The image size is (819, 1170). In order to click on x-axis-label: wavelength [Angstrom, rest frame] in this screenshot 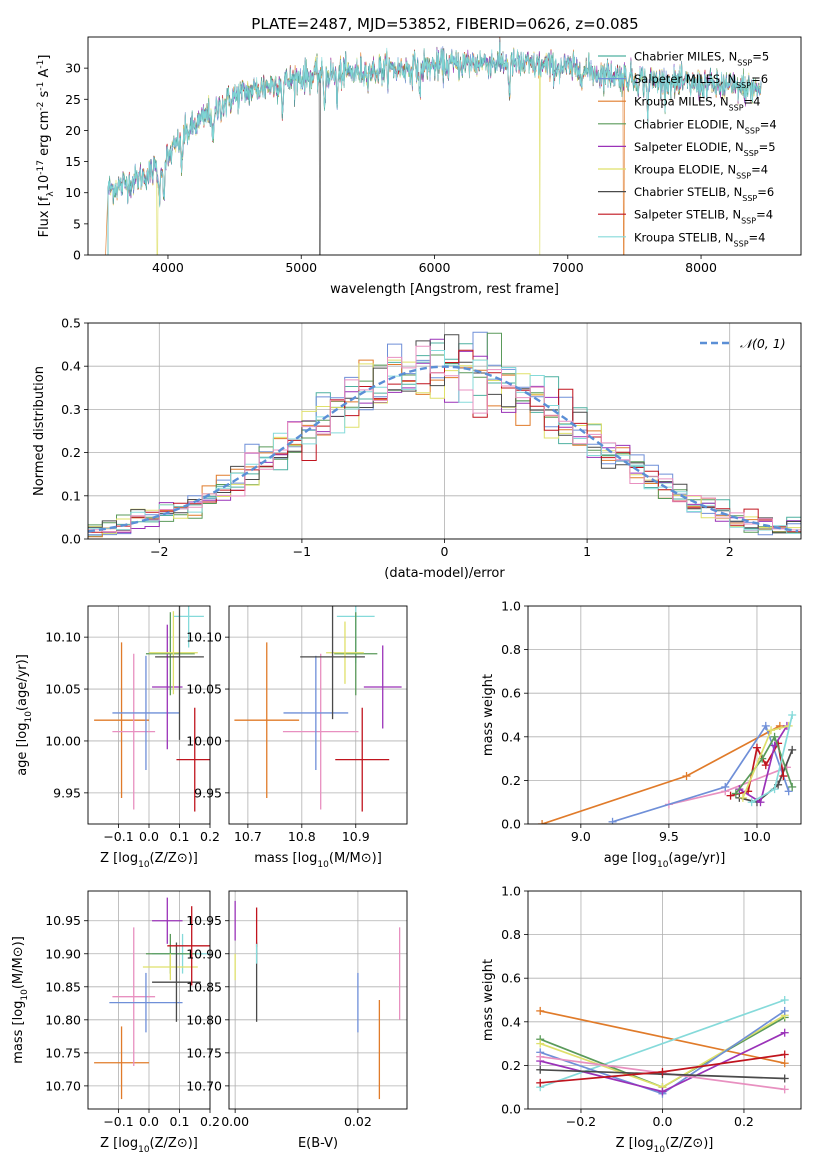, I will do `click(444, 289)`.